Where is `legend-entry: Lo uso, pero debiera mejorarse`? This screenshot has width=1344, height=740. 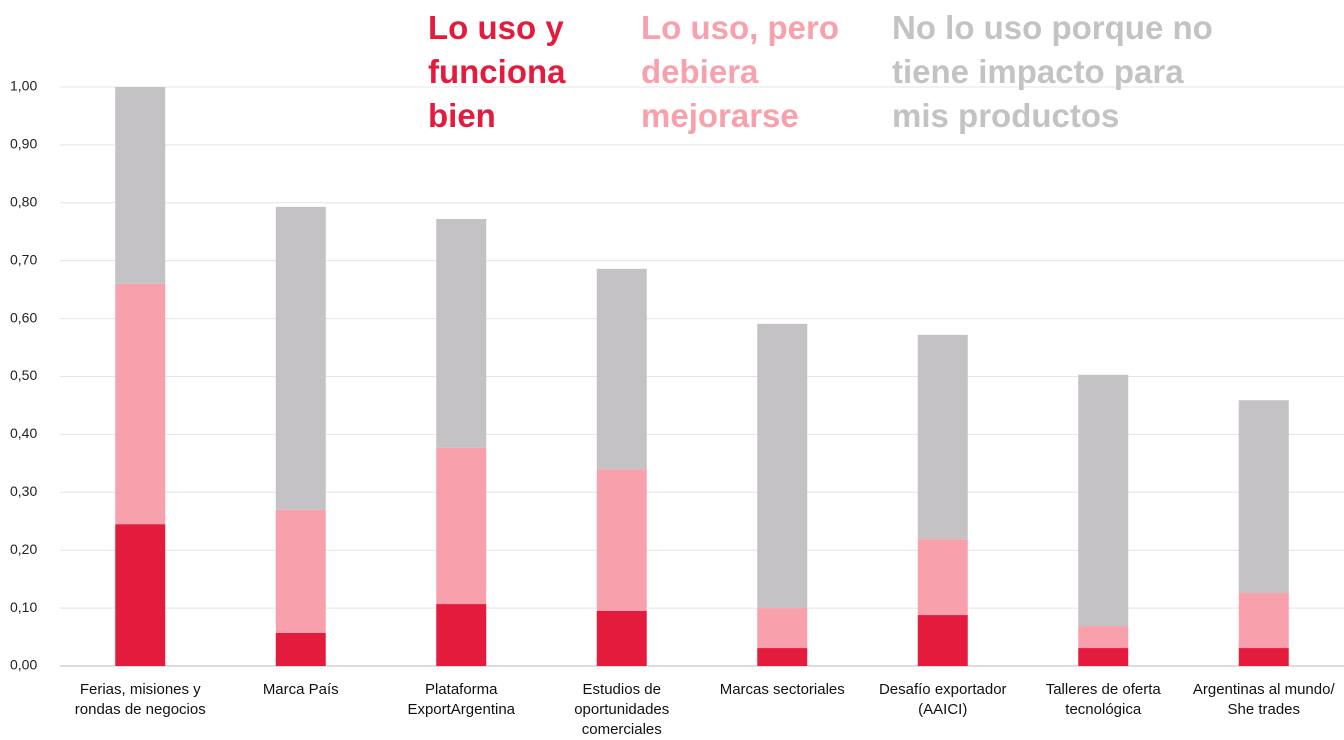
legend-entry: Lo uso, pero debiera mejorarse is located at coordinates (740, 71).